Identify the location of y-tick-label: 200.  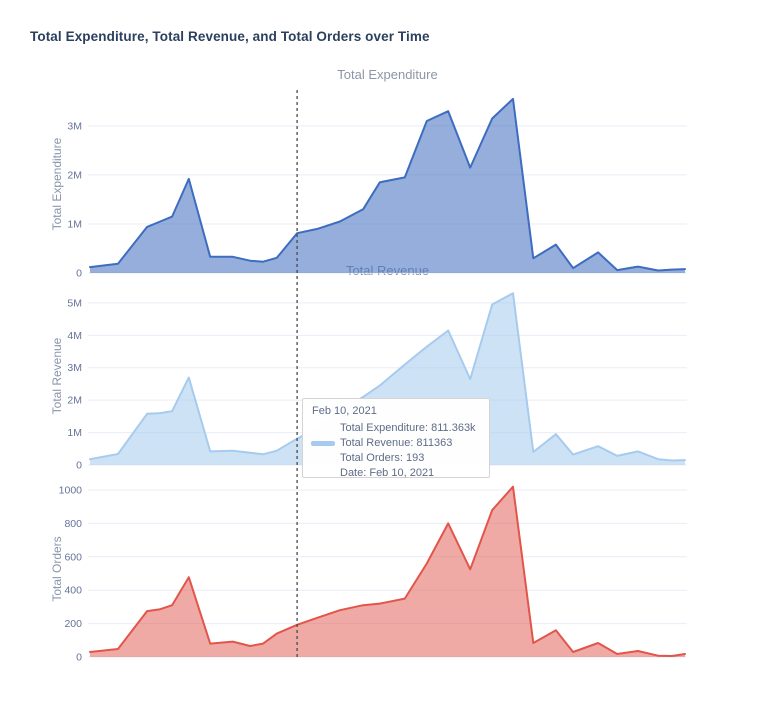
(73, 624).